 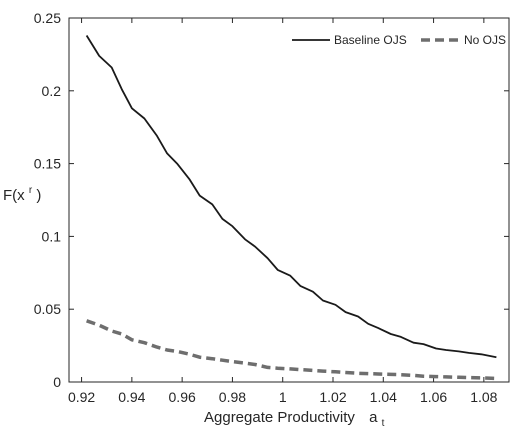 I want to click on x-axis-label-text: Aggregate Productivity, so click(x=279, y=417).